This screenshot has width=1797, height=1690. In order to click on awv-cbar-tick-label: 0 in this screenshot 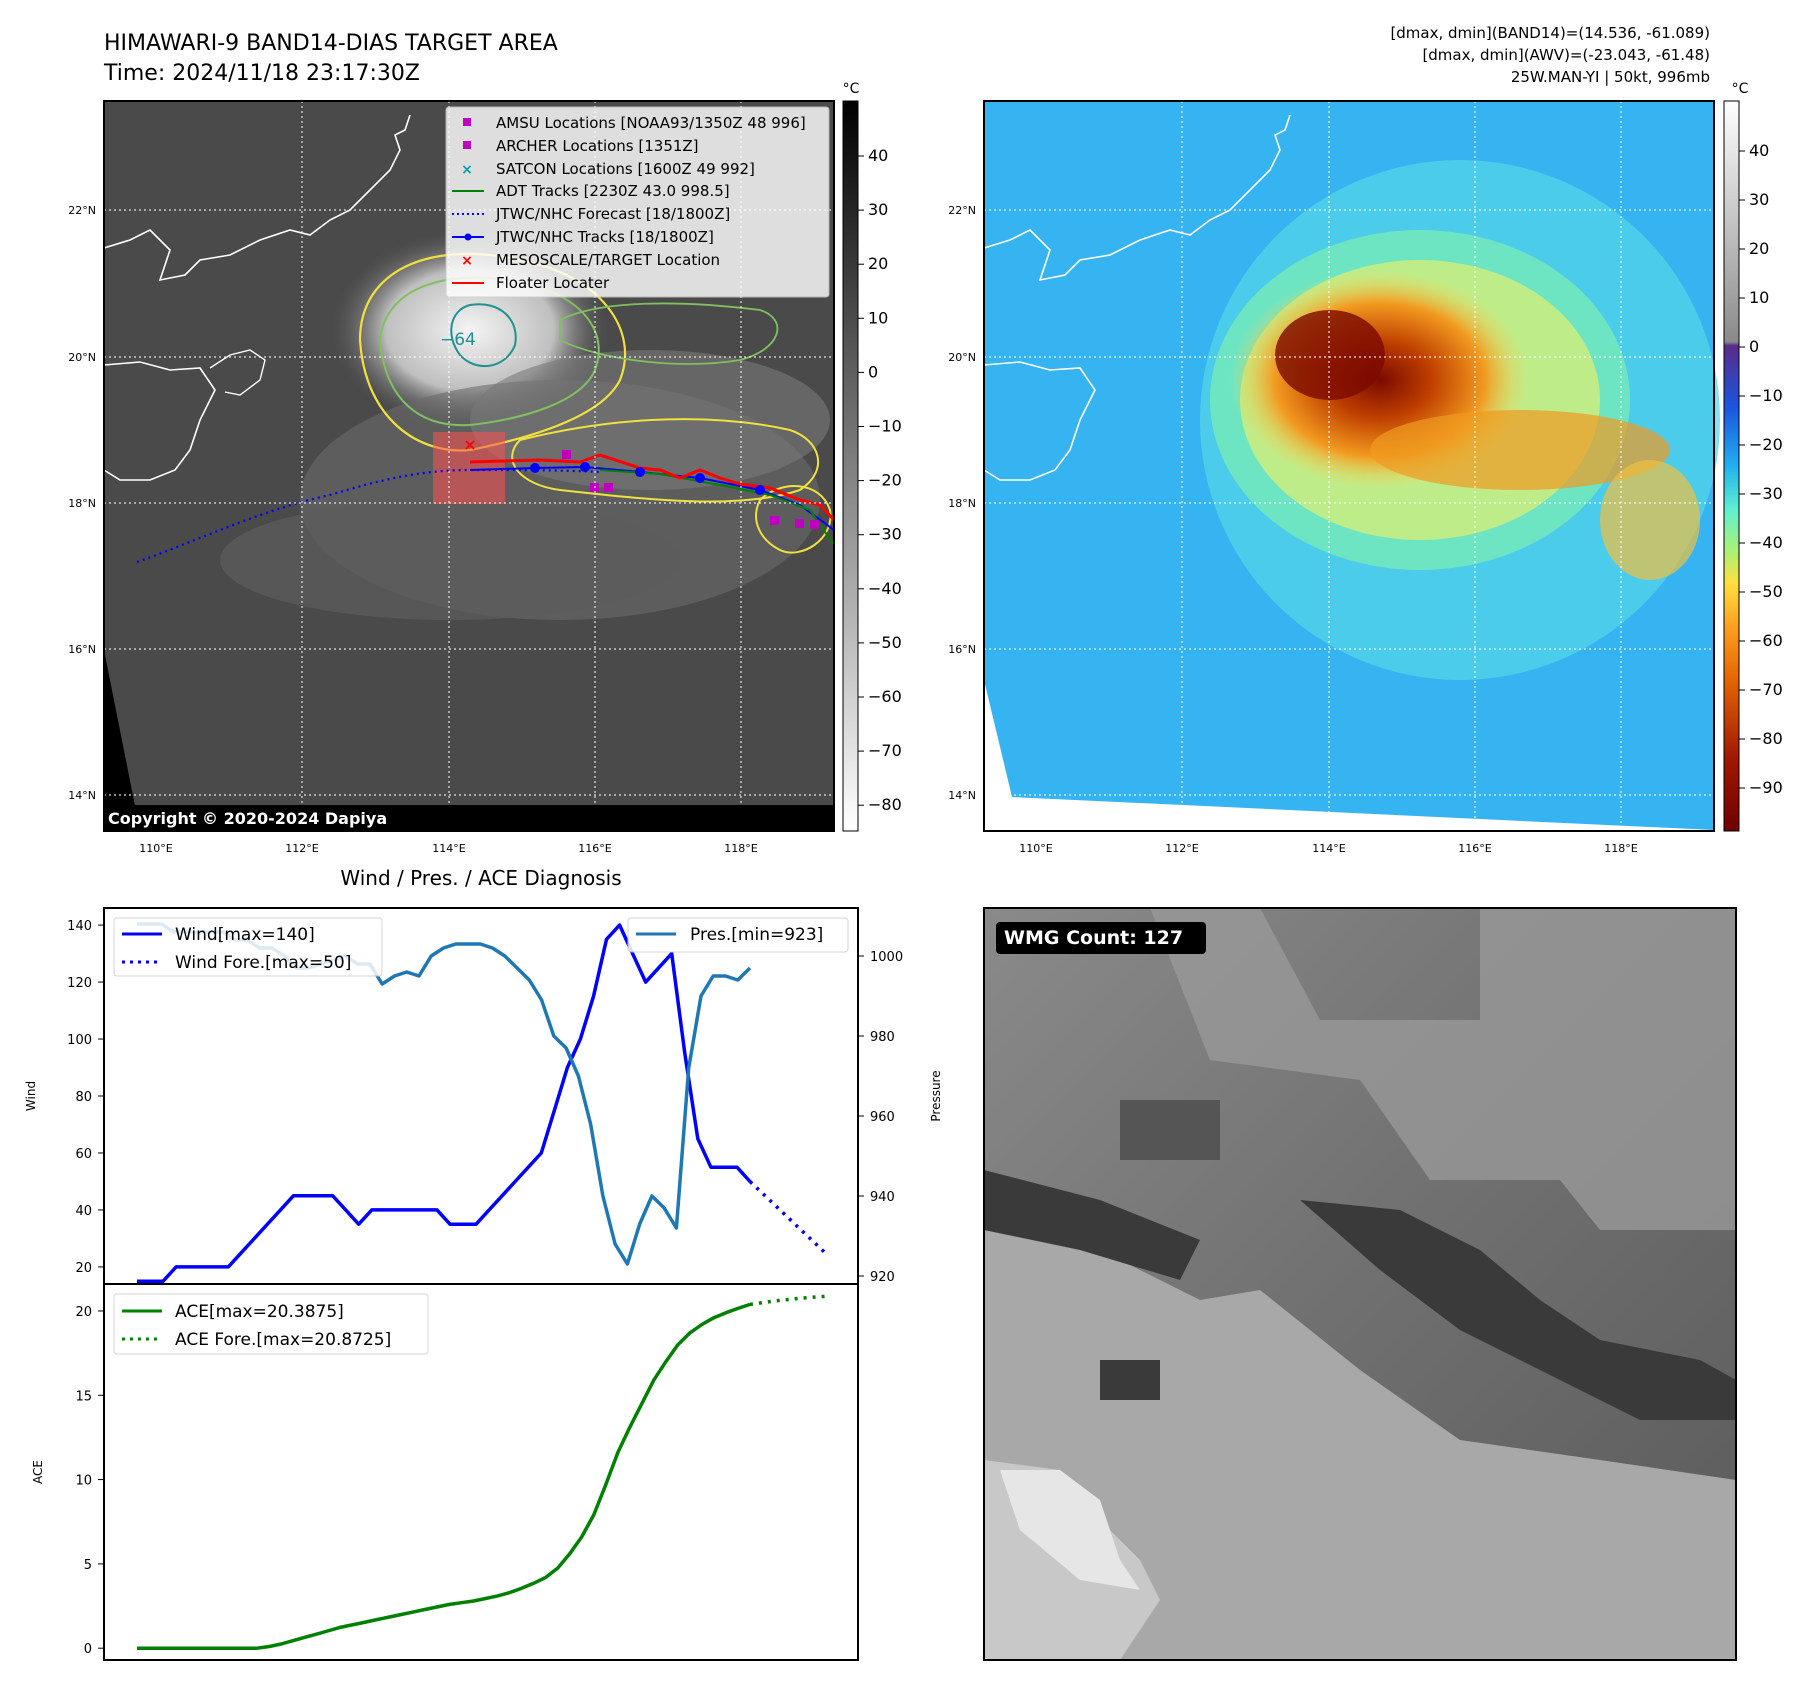, I will do `click(1754, 346)`.